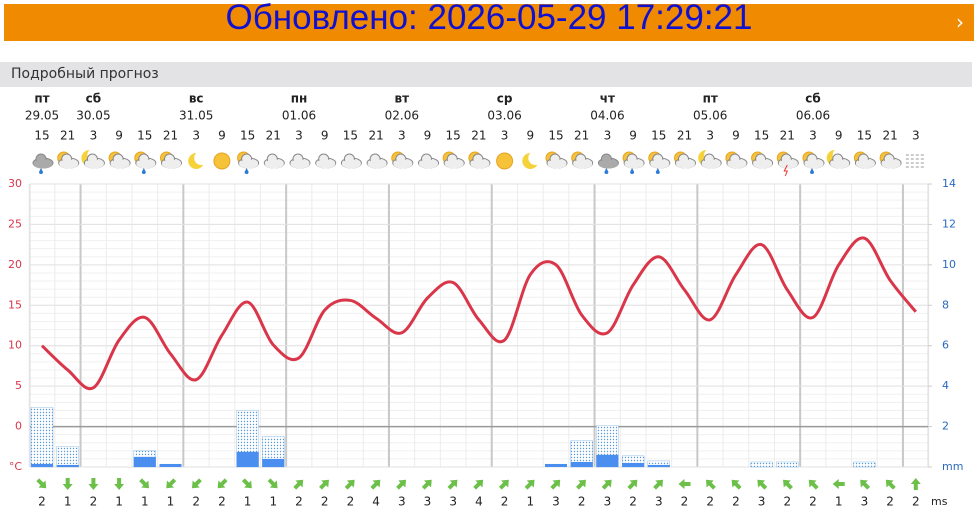  Describe the element at coordinates (85, 74) in the screenshot. I see `section-title: Подробный прогноз` at that location.